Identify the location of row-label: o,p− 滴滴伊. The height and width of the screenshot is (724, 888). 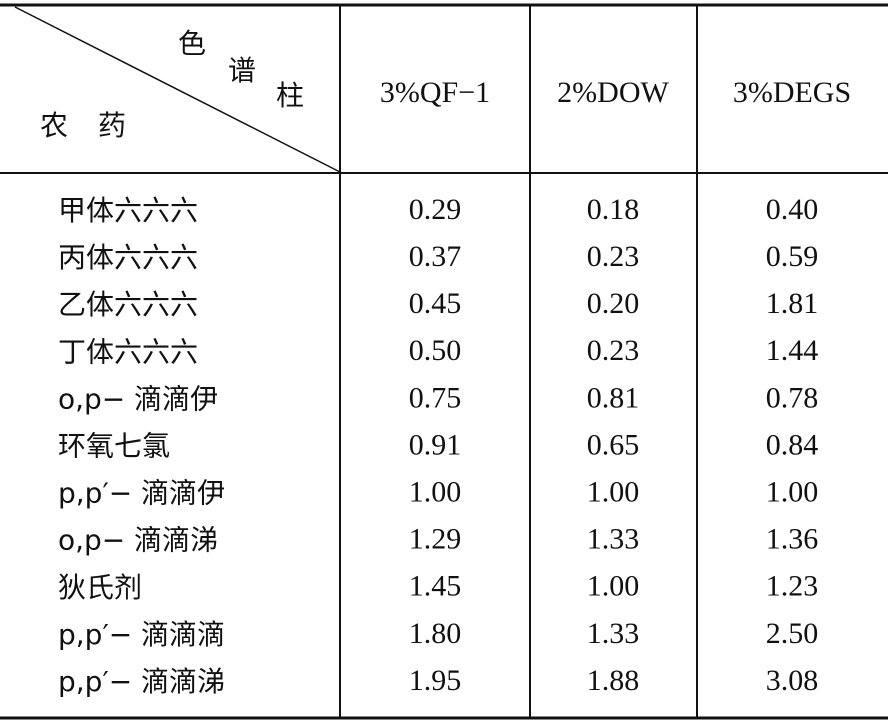
(138, 398).